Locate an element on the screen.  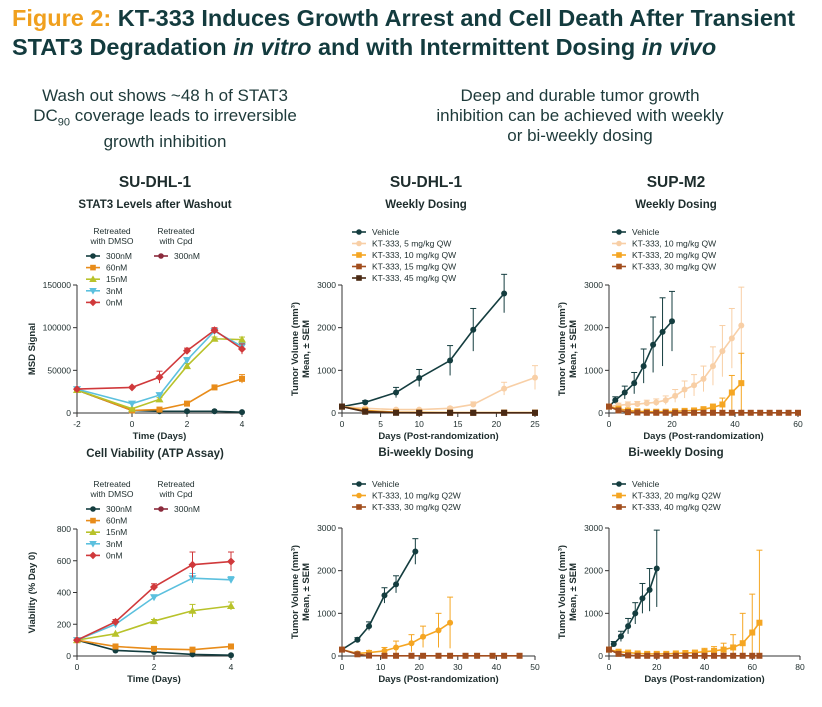
x-tick-label: 0 is located at coordinates (609, 424).